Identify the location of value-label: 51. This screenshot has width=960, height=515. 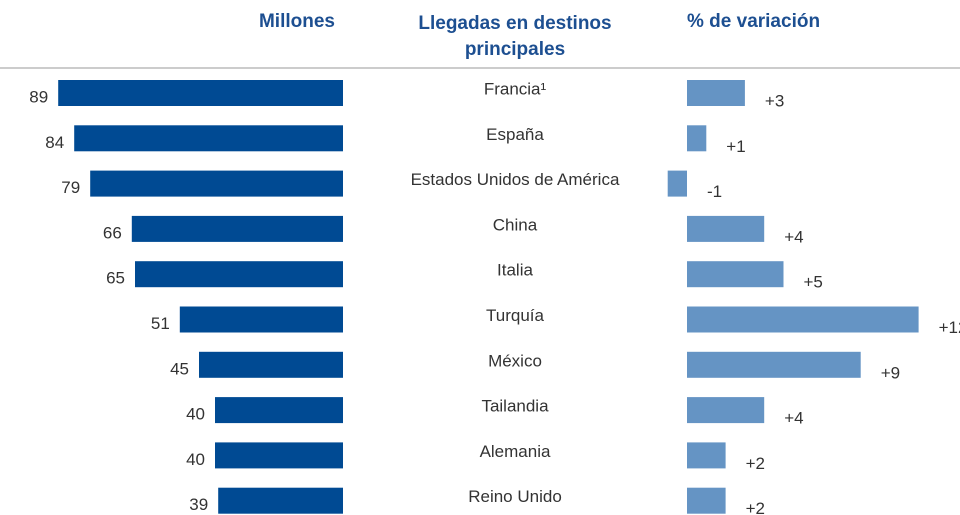
(160, 323).